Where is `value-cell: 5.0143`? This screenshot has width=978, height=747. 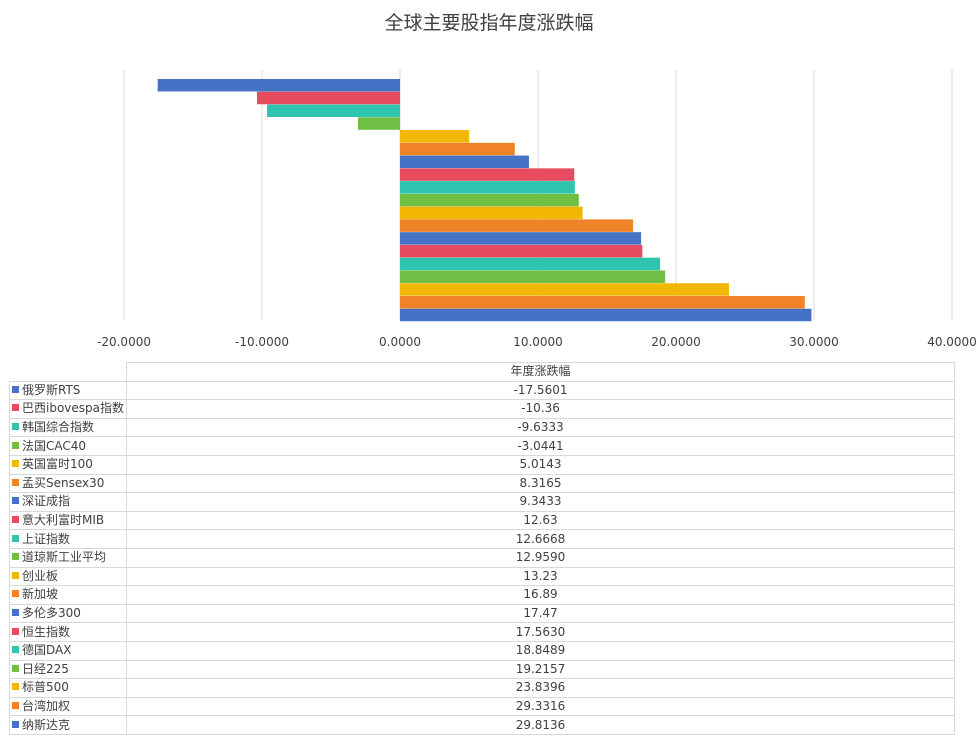 value-cell: 5.0143 is located at coordinates (540, 464).